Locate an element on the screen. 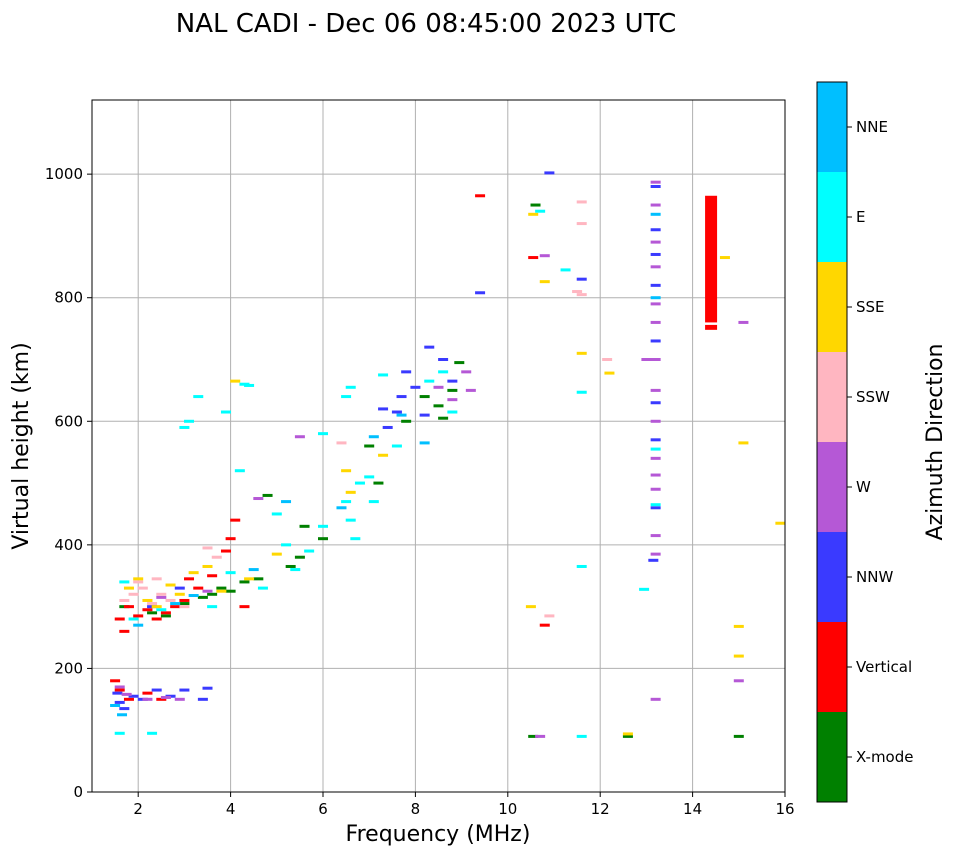 This screenshot has width=958, height=857. colorbar-label: NNW is located at coordinates (874, 577).